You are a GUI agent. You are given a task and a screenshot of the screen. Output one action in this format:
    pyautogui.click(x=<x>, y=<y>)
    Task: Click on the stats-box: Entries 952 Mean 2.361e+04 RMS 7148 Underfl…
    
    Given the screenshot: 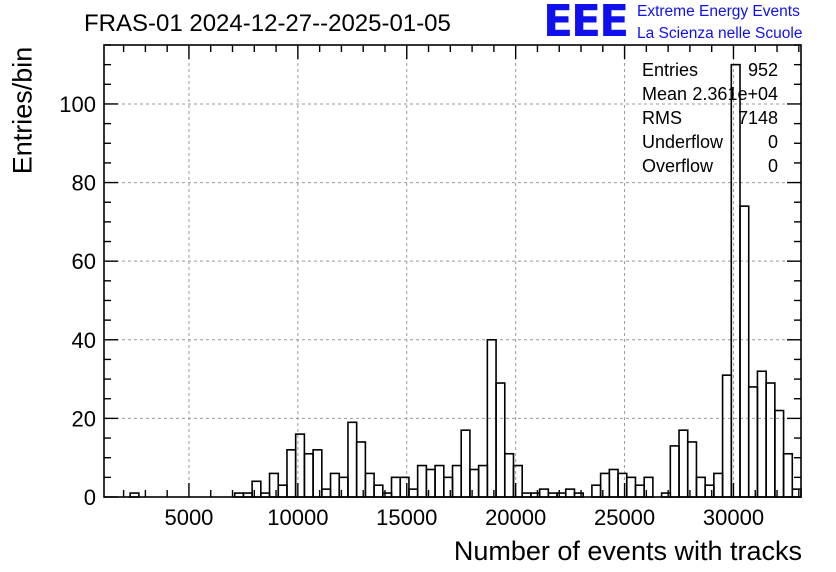 What is the action you would take?
    pyautogui.click(x=710, y=118)
    